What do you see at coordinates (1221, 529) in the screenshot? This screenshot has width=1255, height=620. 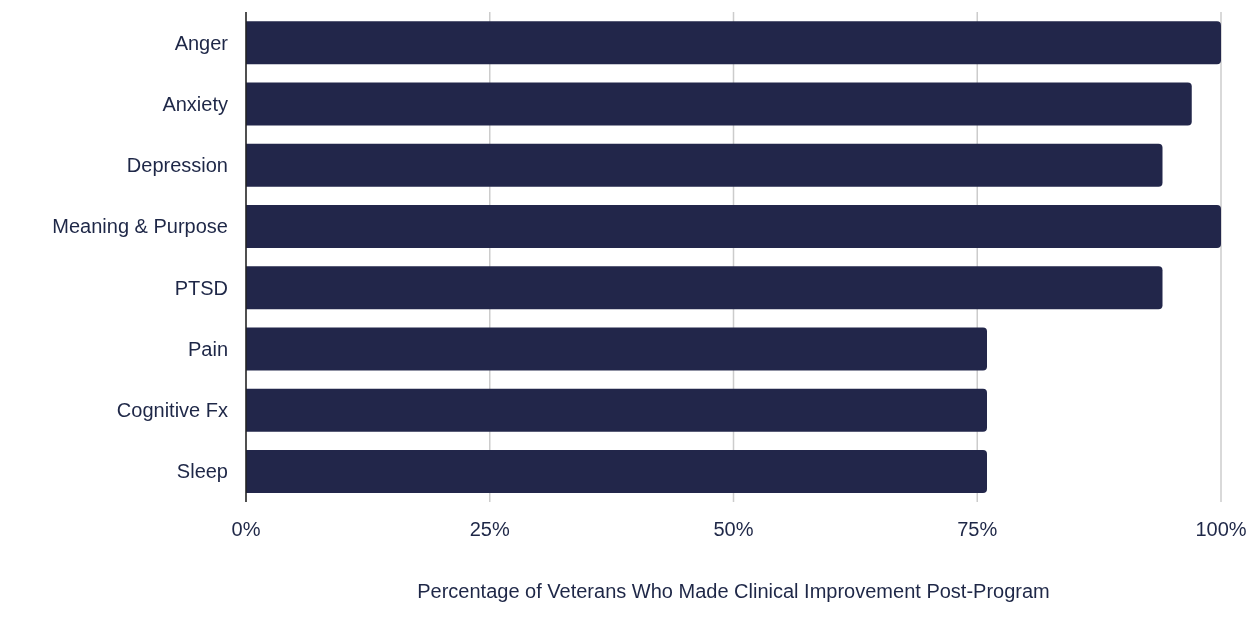 I see `x-tick-label: 100%` at bounding box center [1221, 529].